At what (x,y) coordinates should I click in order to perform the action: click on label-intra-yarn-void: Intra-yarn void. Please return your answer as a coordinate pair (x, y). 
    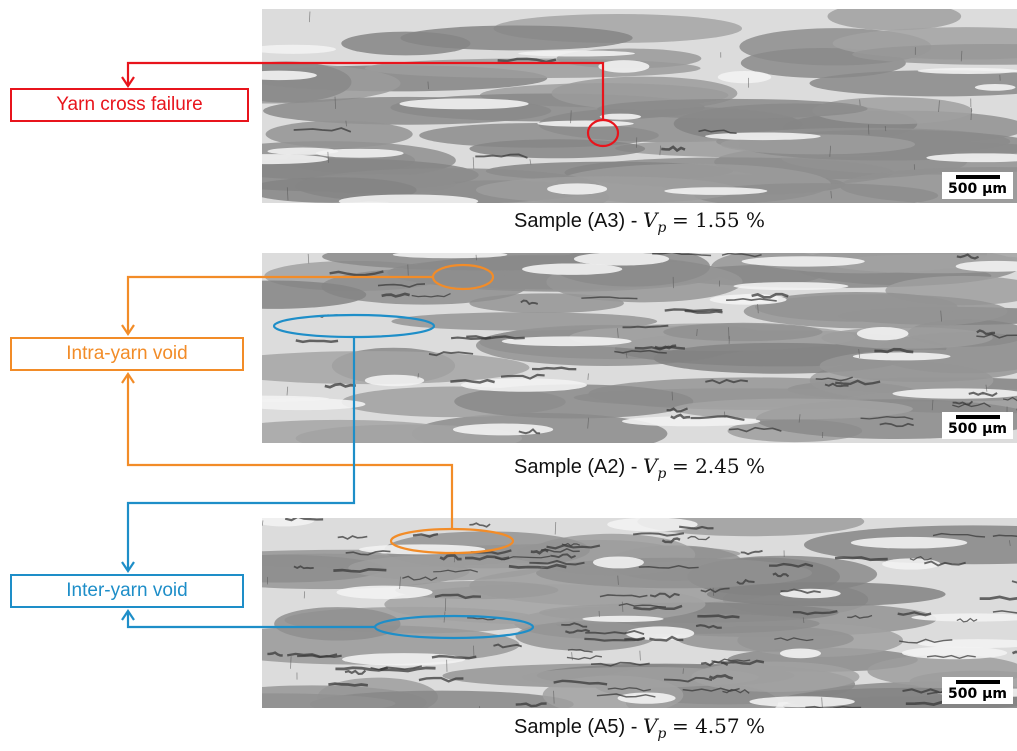
    Looking at the image, I should click on (127, 354).